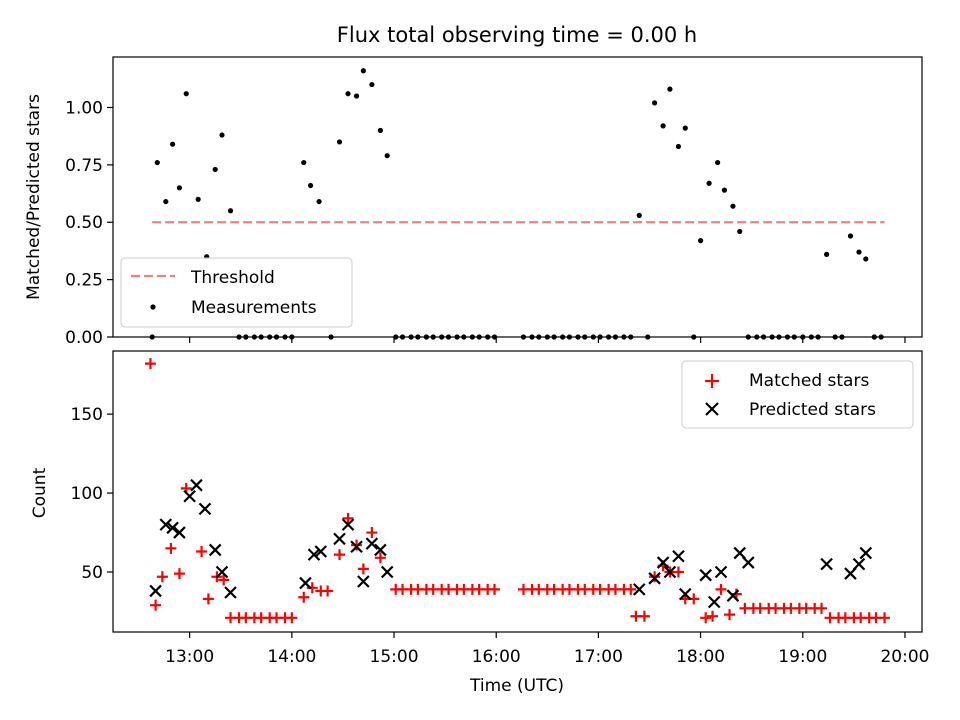 This screenshot has width=960, height=720. Describe the element at coordinates (394, 657) in the screenshot. I see `bottom-x-tick-label: 15:00` at that location.